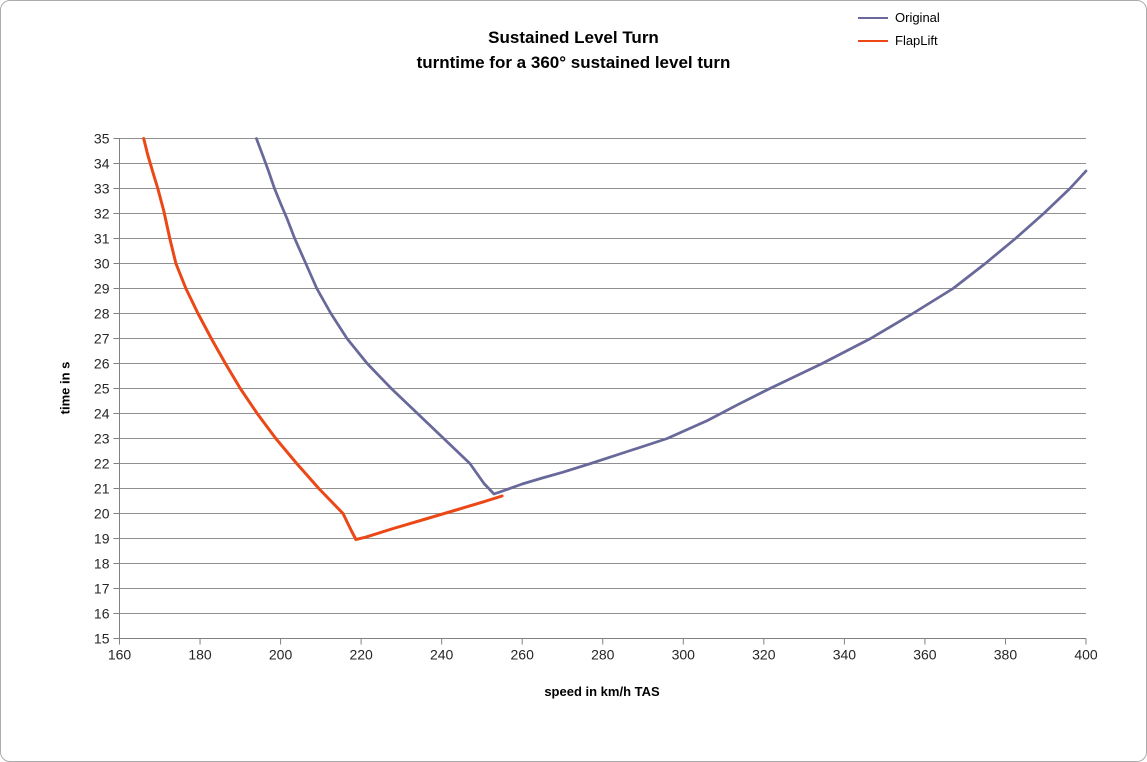 The image size is (1147, 762). I want to click on x-tick-label: 380, so click(1006, 655).